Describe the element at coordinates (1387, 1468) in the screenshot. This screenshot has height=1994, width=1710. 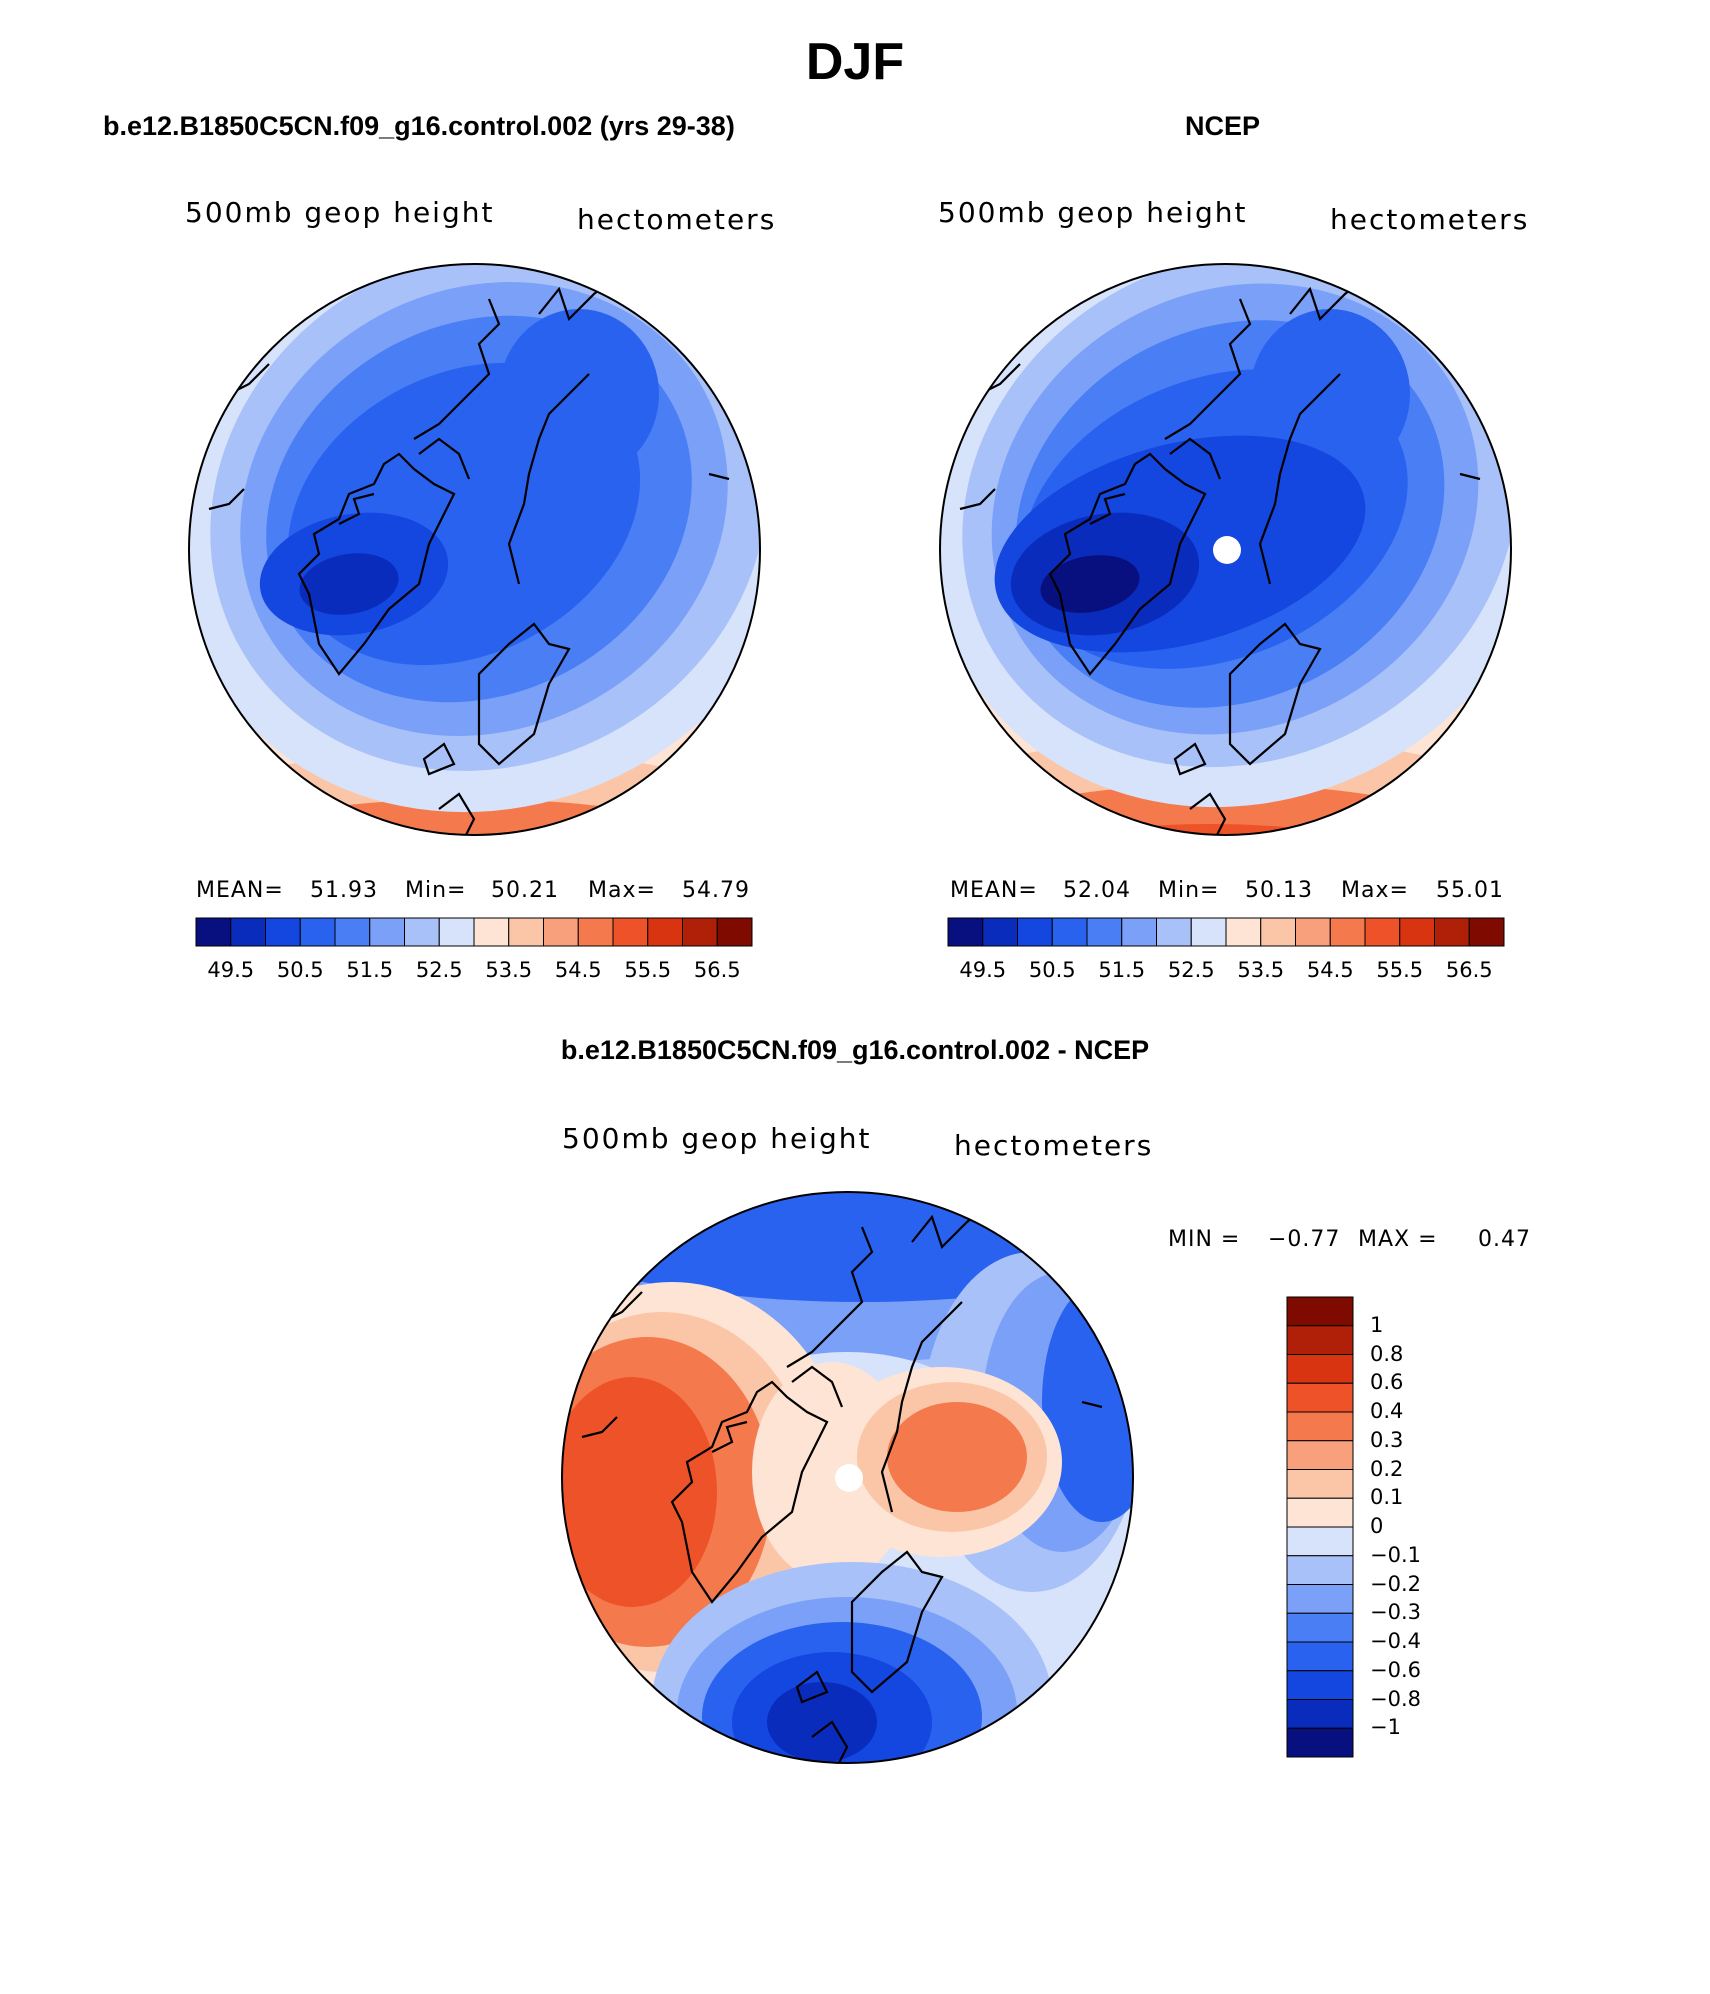
I see `colorbar-tick-label: 0.2` at that location.